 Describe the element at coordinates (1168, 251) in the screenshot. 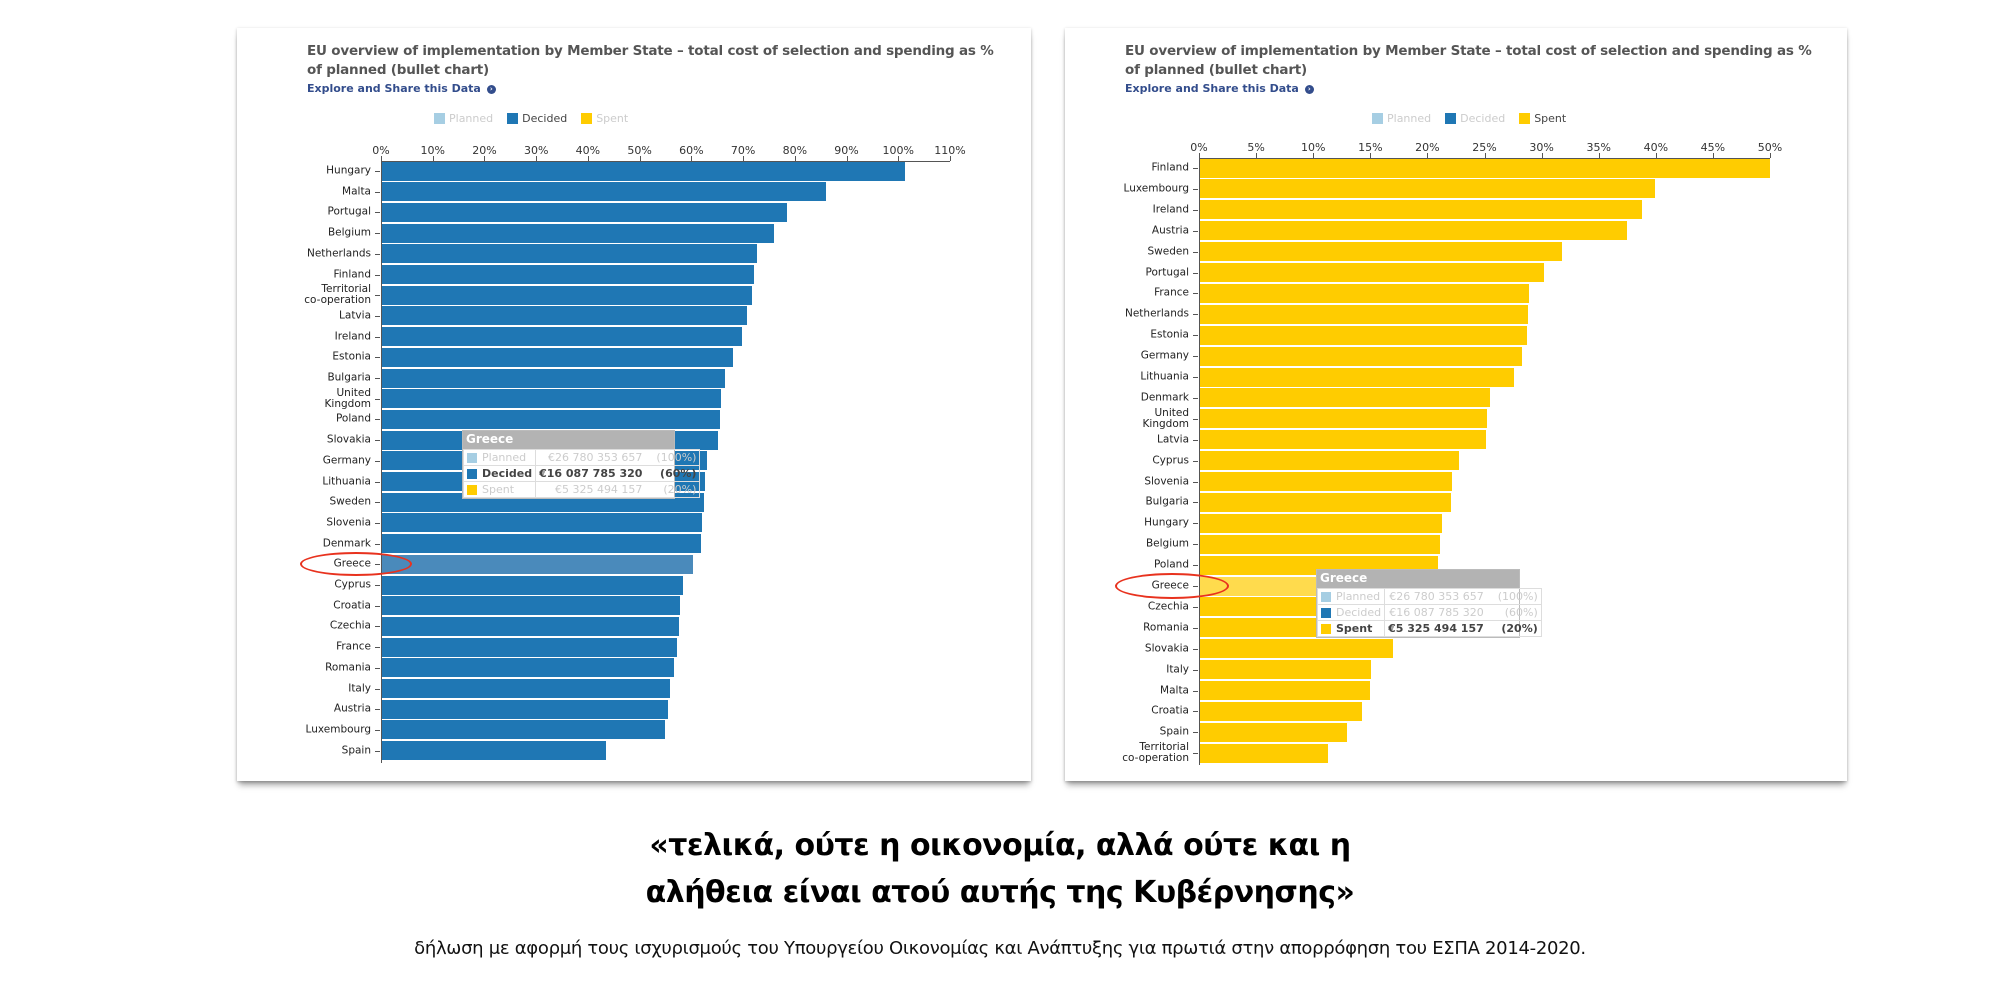

I see `country-label: Sweden` at that location.